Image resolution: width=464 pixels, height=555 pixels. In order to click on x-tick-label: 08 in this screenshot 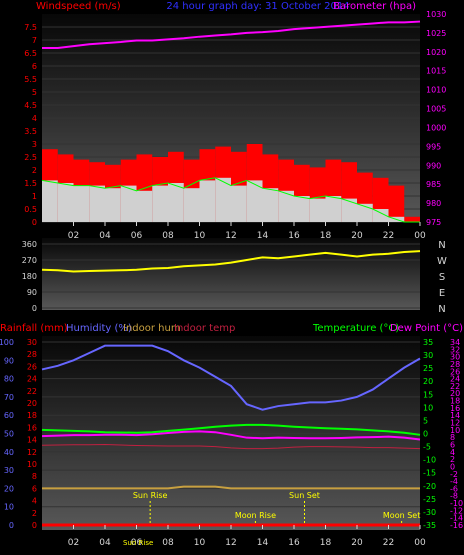, I will do `click(168, 236)`.